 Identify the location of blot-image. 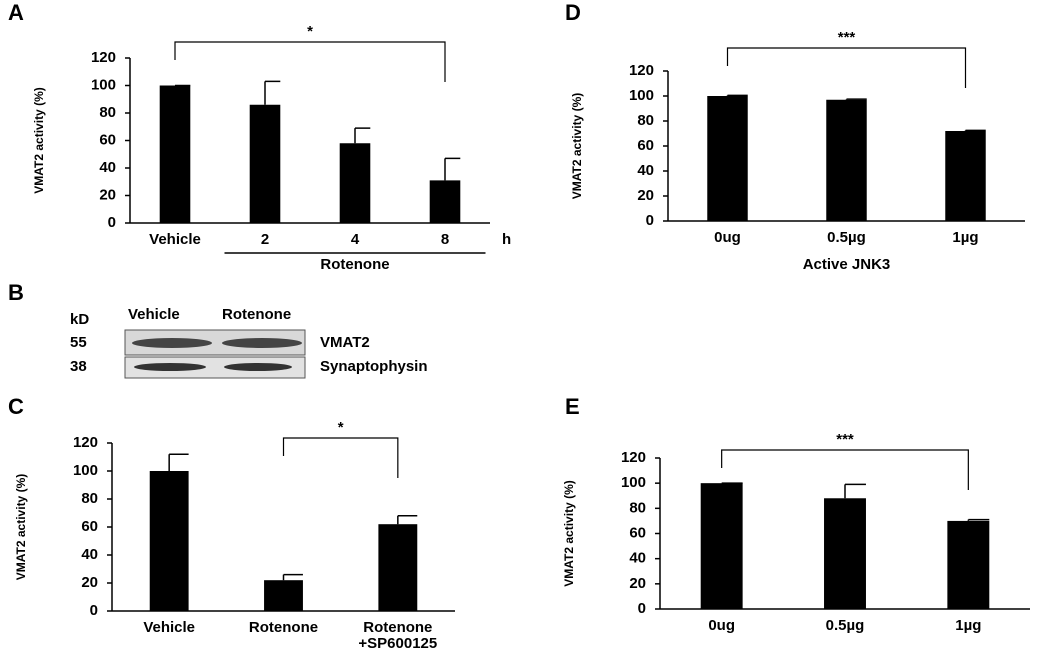
(215, 354).